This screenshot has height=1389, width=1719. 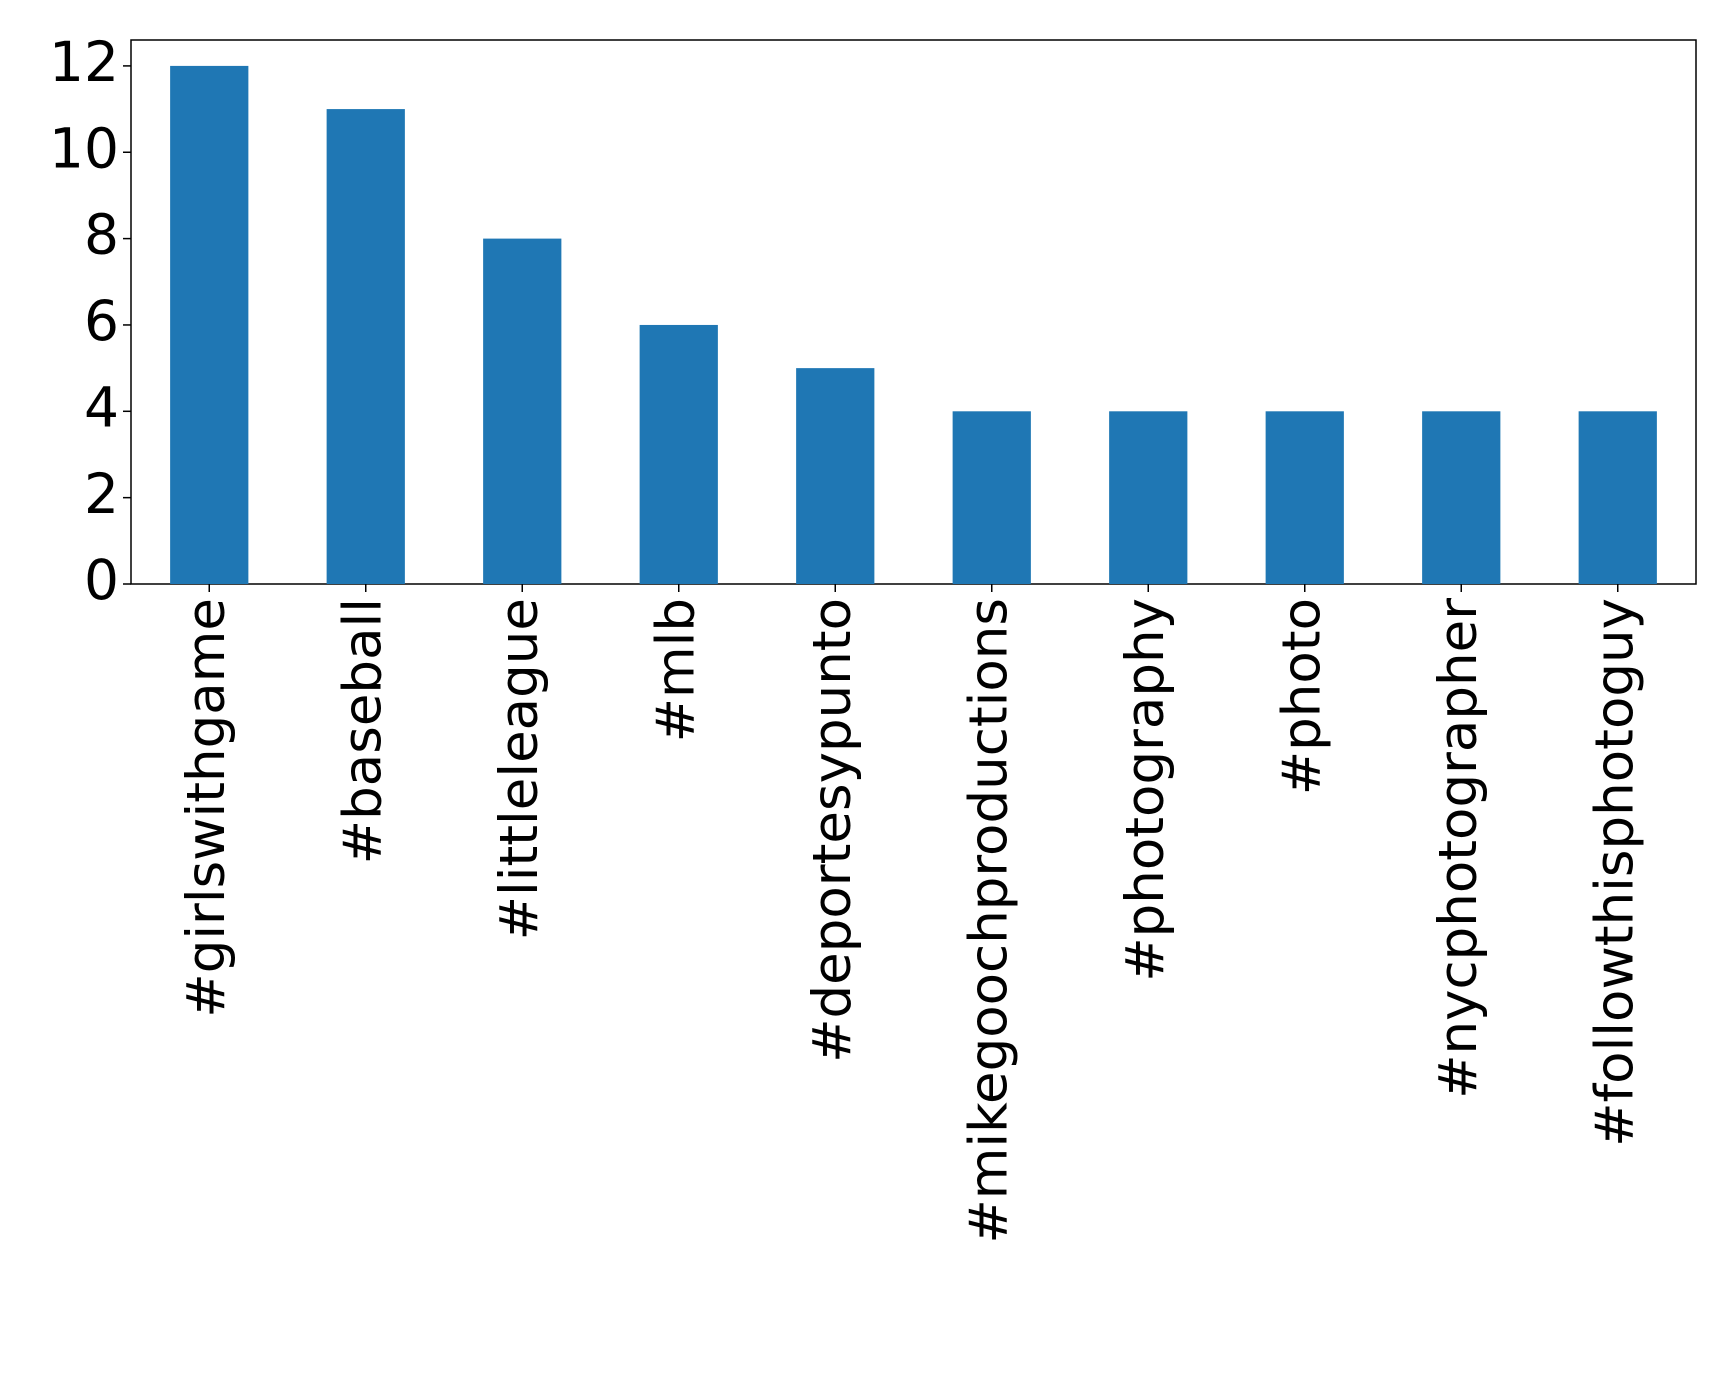 What do you see at coordinates (362, 731) in the screenshot?
I see `x-tick-label: #baseball` at bounding box center [362, 731].